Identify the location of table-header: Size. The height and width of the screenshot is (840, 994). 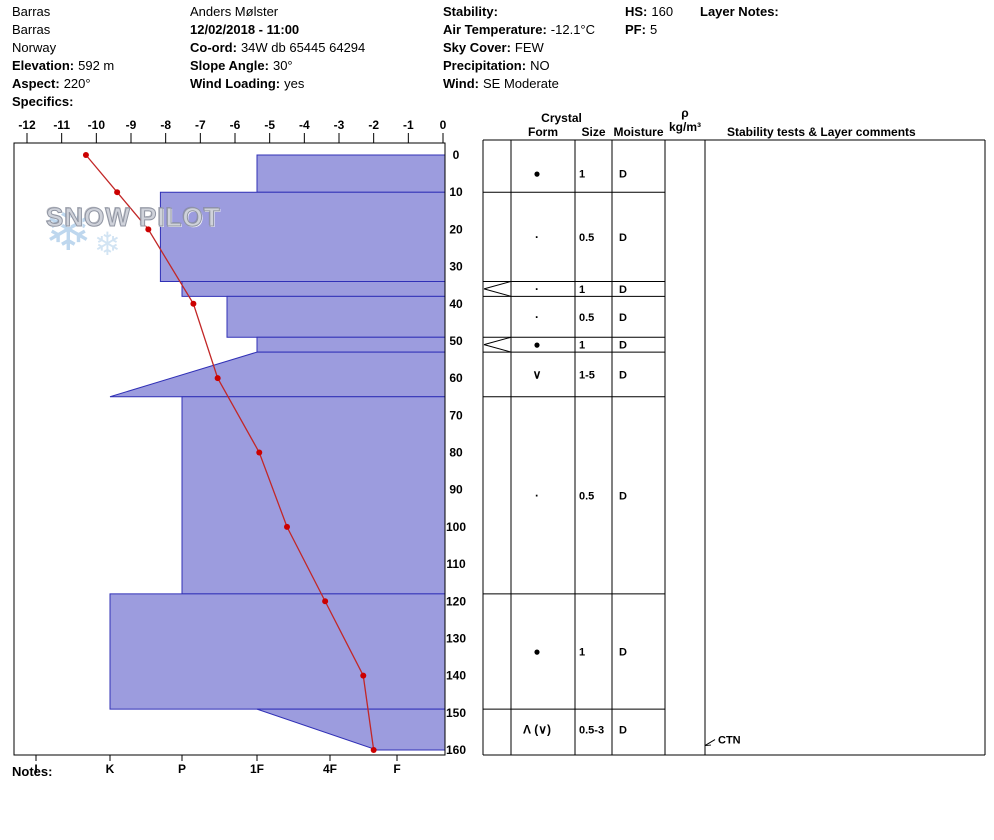
(593, 132).